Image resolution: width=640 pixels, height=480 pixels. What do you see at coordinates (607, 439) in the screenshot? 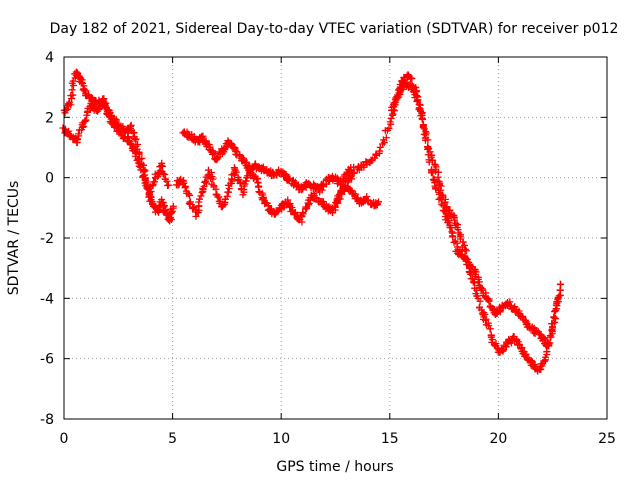
I see `x-tick-label: 25` at bounding box center [607, 439].